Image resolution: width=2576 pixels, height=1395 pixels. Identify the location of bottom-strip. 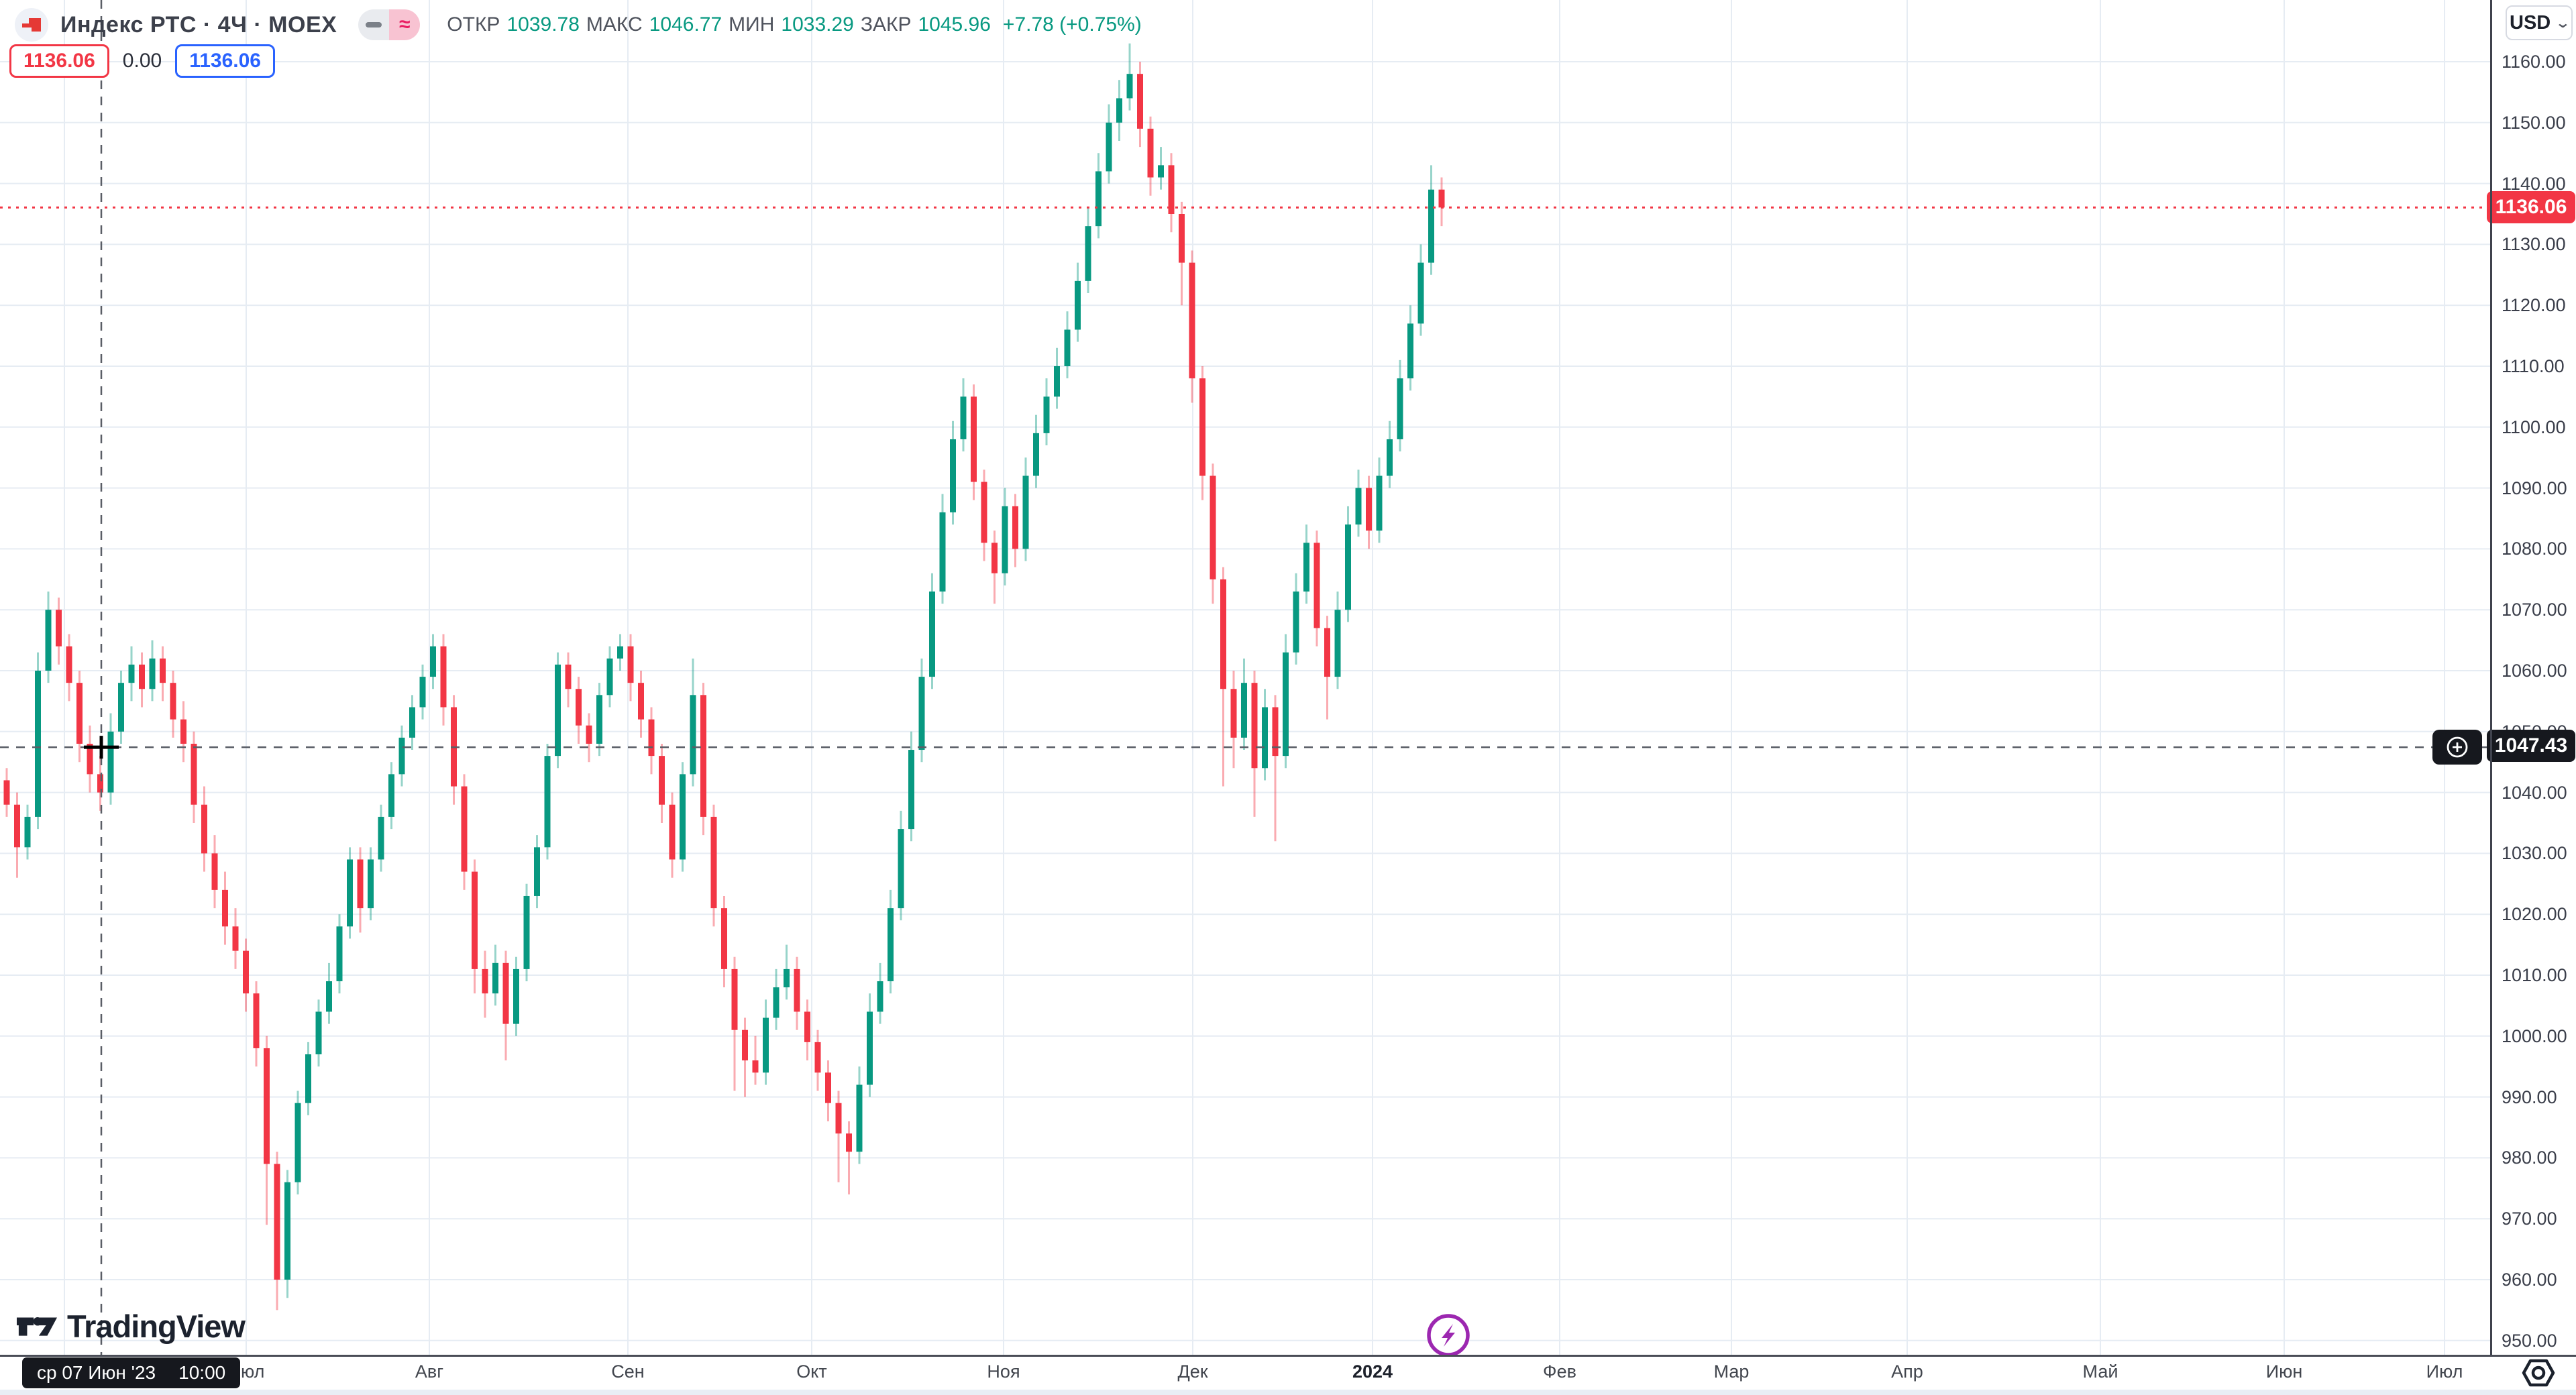
(1288, 1392).